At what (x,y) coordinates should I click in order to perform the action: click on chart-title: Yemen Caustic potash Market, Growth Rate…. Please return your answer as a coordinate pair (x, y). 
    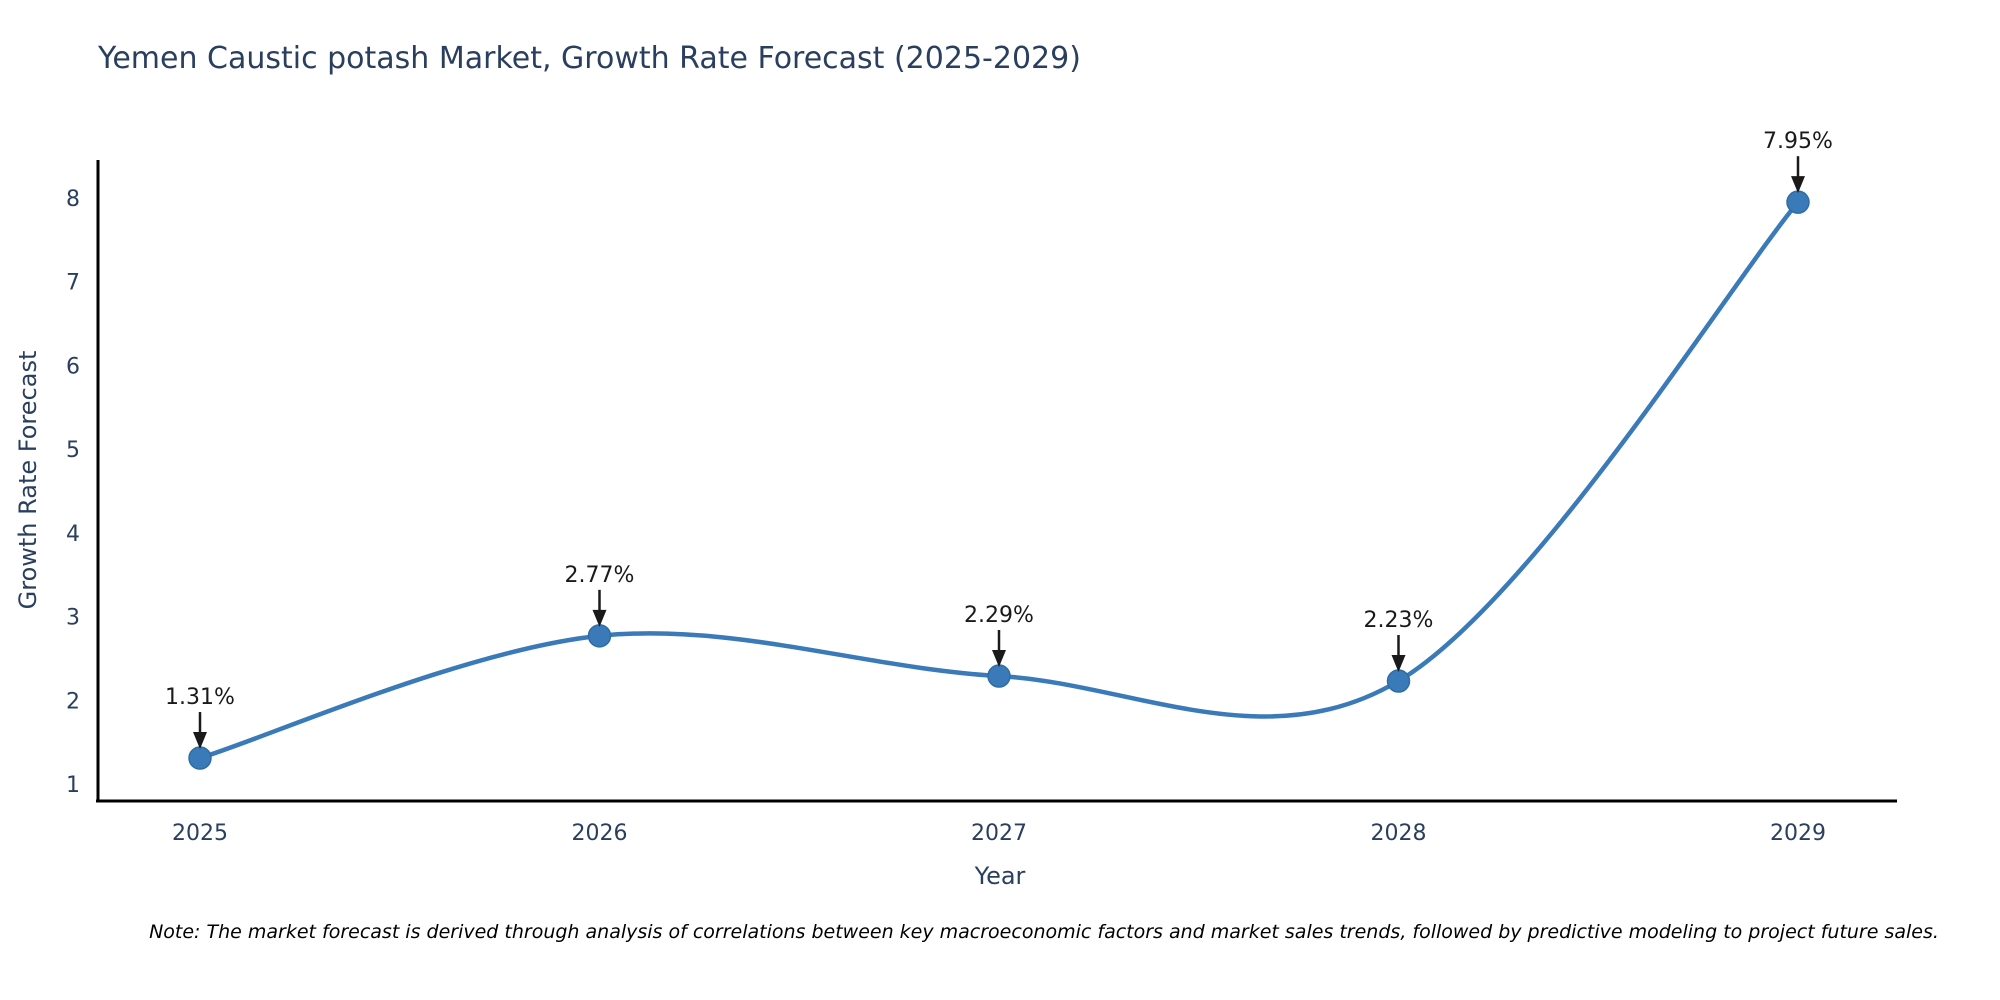
    Looking at the image, I should click on (589, 58).